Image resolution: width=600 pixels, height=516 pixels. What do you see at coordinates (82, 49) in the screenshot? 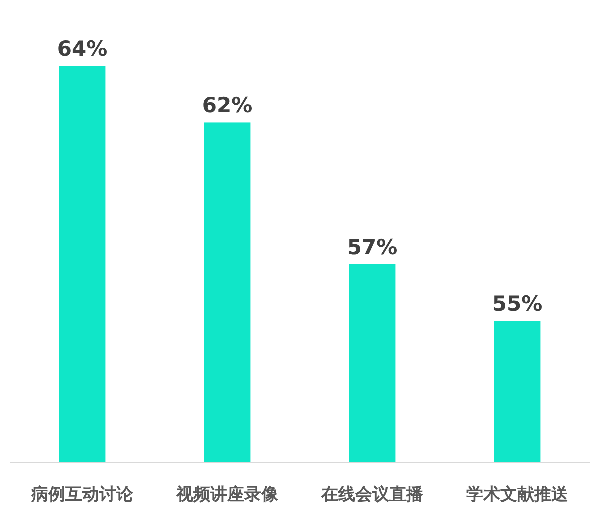
I see `data-label: 64%` at bounding box center [82, 49].